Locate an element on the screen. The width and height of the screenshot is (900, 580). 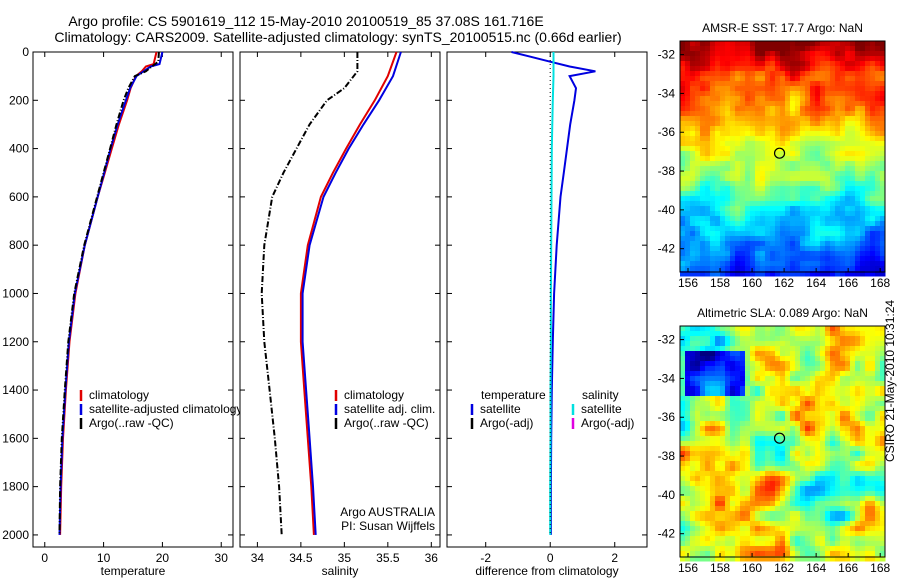
map1-xtick-label: 164 is located at coordinates (816, 283).